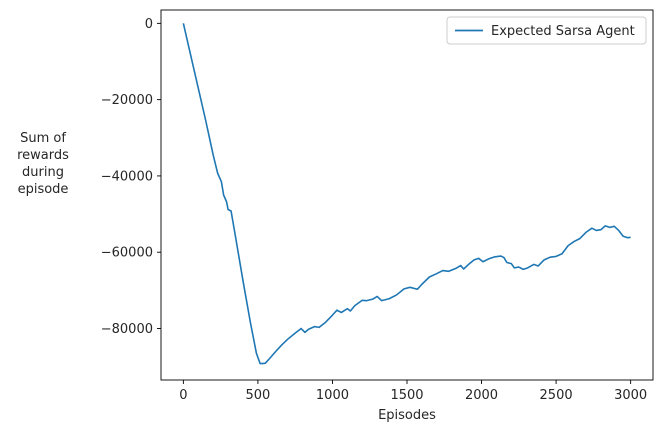  What do you see at coordinates (127, 253) in the screenshot?
I see `y-tick-label: −60000` at bounding box center [127, 253].